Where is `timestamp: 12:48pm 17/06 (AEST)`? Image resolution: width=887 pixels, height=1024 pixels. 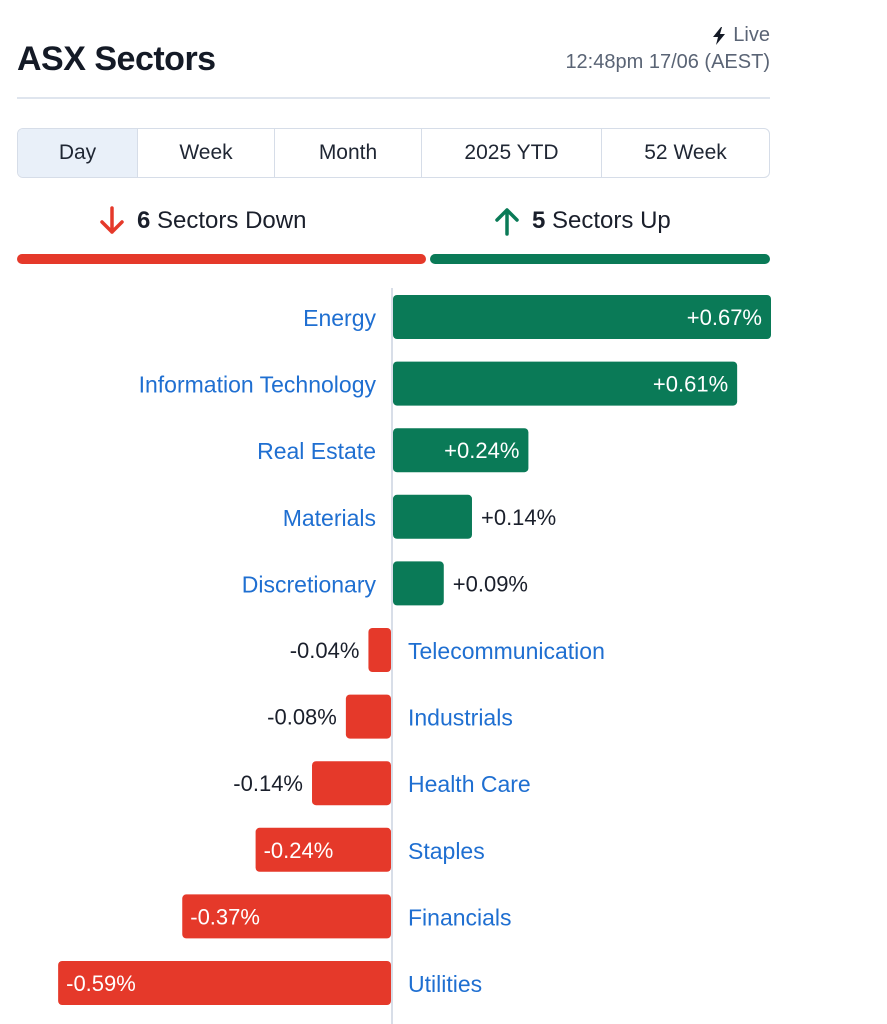
timestamp: 12:48pm 17/06 (AEST) is located at coordinates (667, 62).